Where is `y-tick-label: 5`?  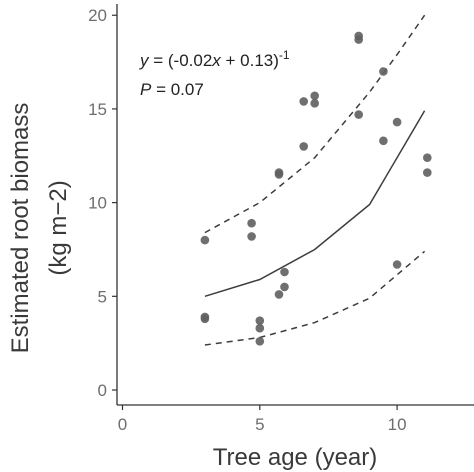
y-tick-label: 5 is located at coordinates (102, 296).